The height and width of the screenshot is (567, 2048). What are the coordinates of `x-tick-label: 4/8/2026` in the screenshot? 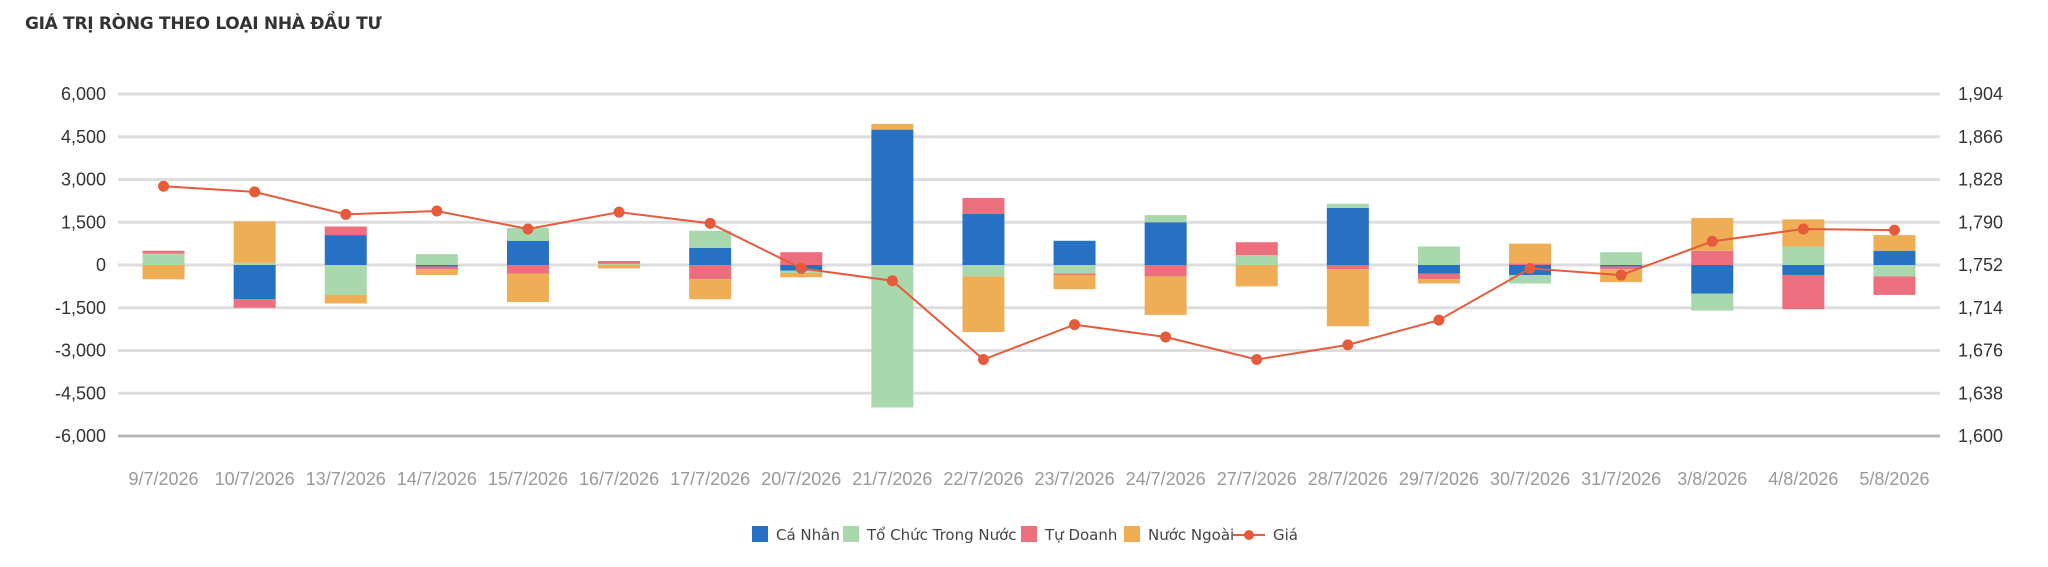 It's located at (1803, 479).